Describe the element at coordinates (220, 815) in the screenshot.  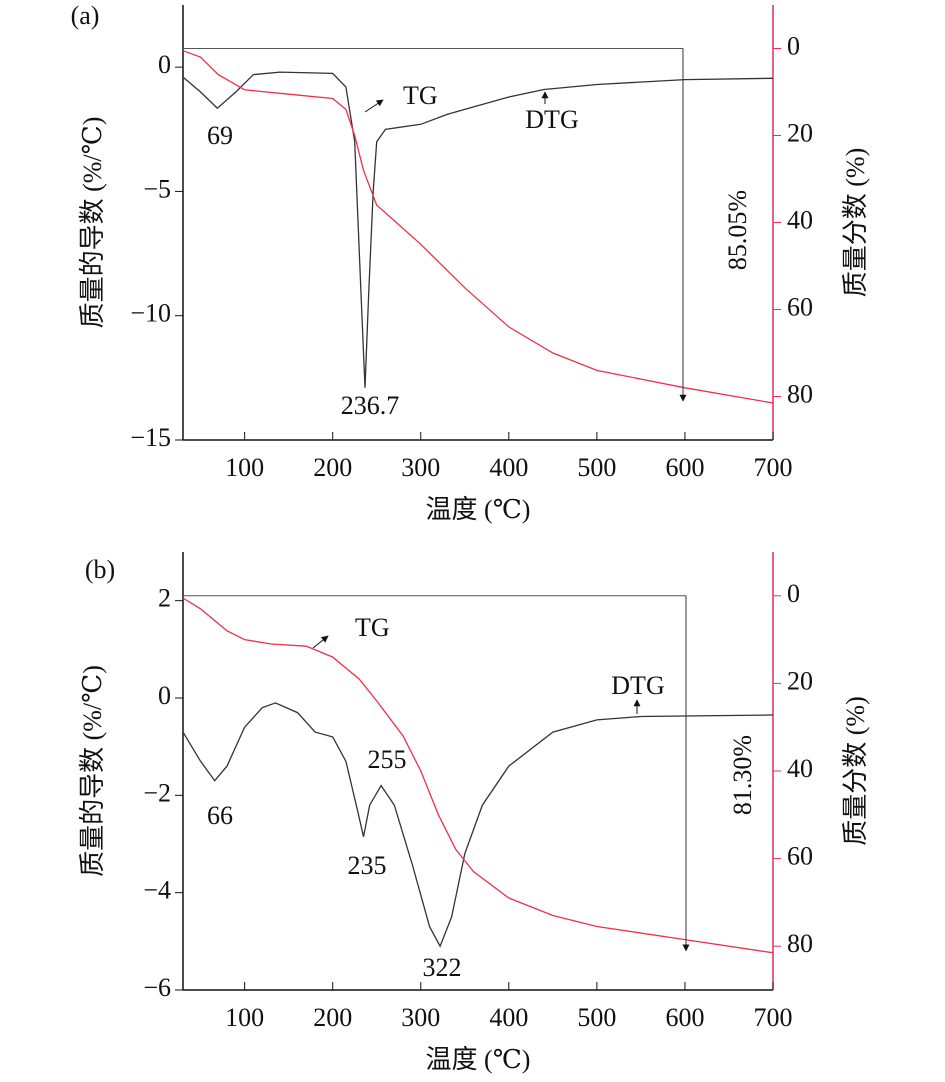
I see `annotation: 66` at that location.